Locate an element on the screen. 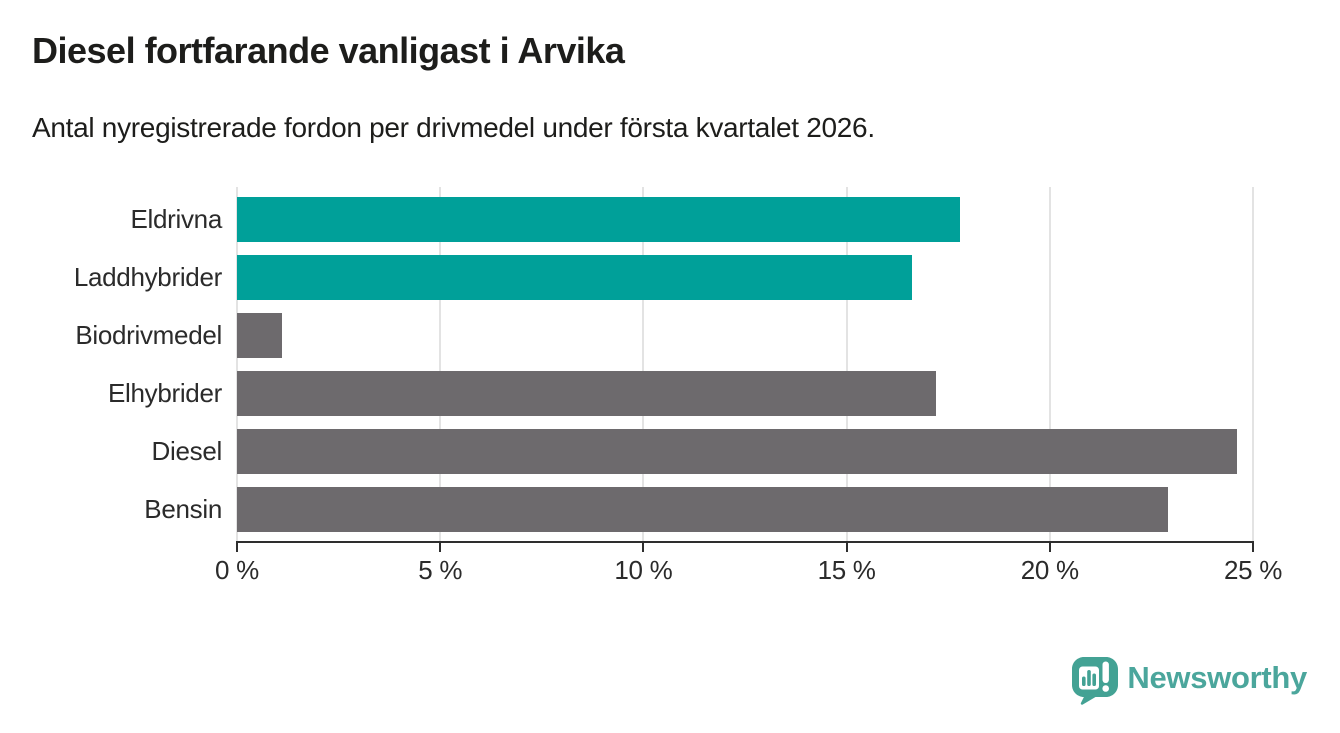  tick-label-0: 0 % is located at coordinates (237, 570).